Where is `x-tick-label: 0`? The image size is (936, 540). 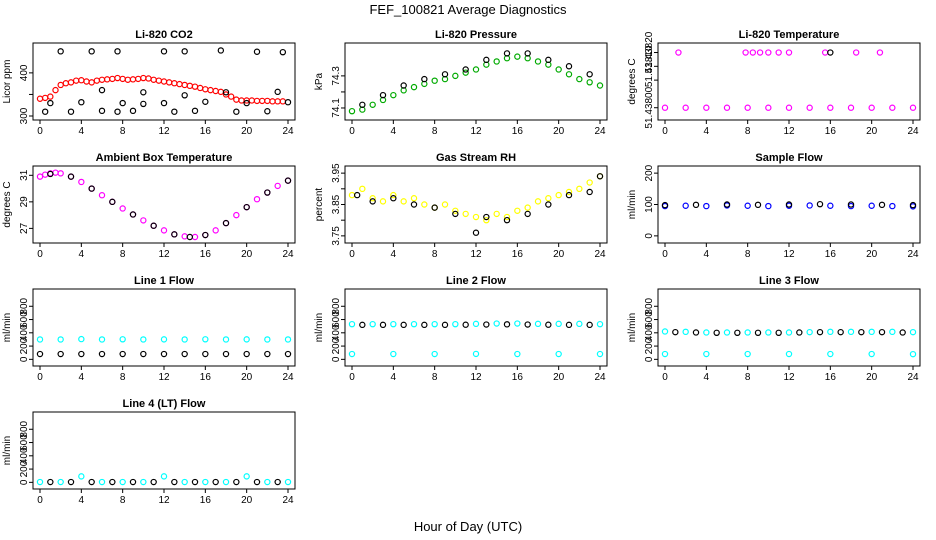
x-tick-label: 0 is located at coordinates (665, 254).